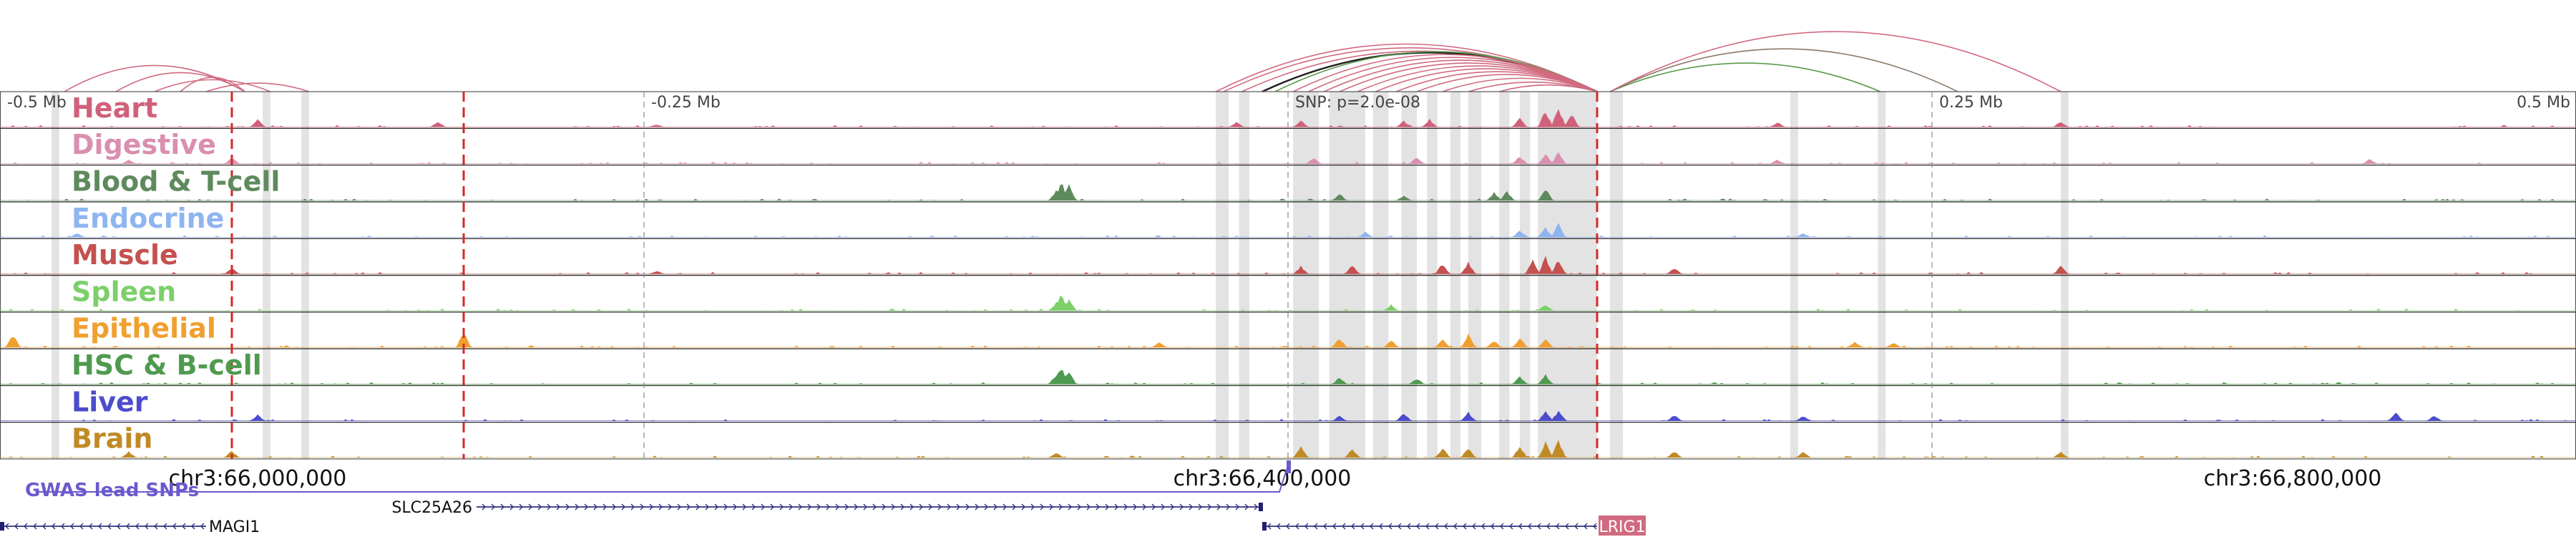 The image size is (2576, 537). I want to click on axis-tick-label-2: SNP: p=2.0e-08, so click(1357, 103).